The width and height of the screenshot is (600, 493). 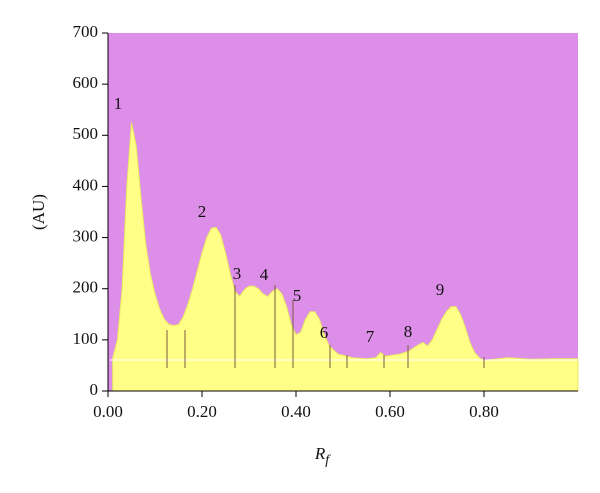 I want to click on y-axis-label: (AU), so click(x=38, y=212).